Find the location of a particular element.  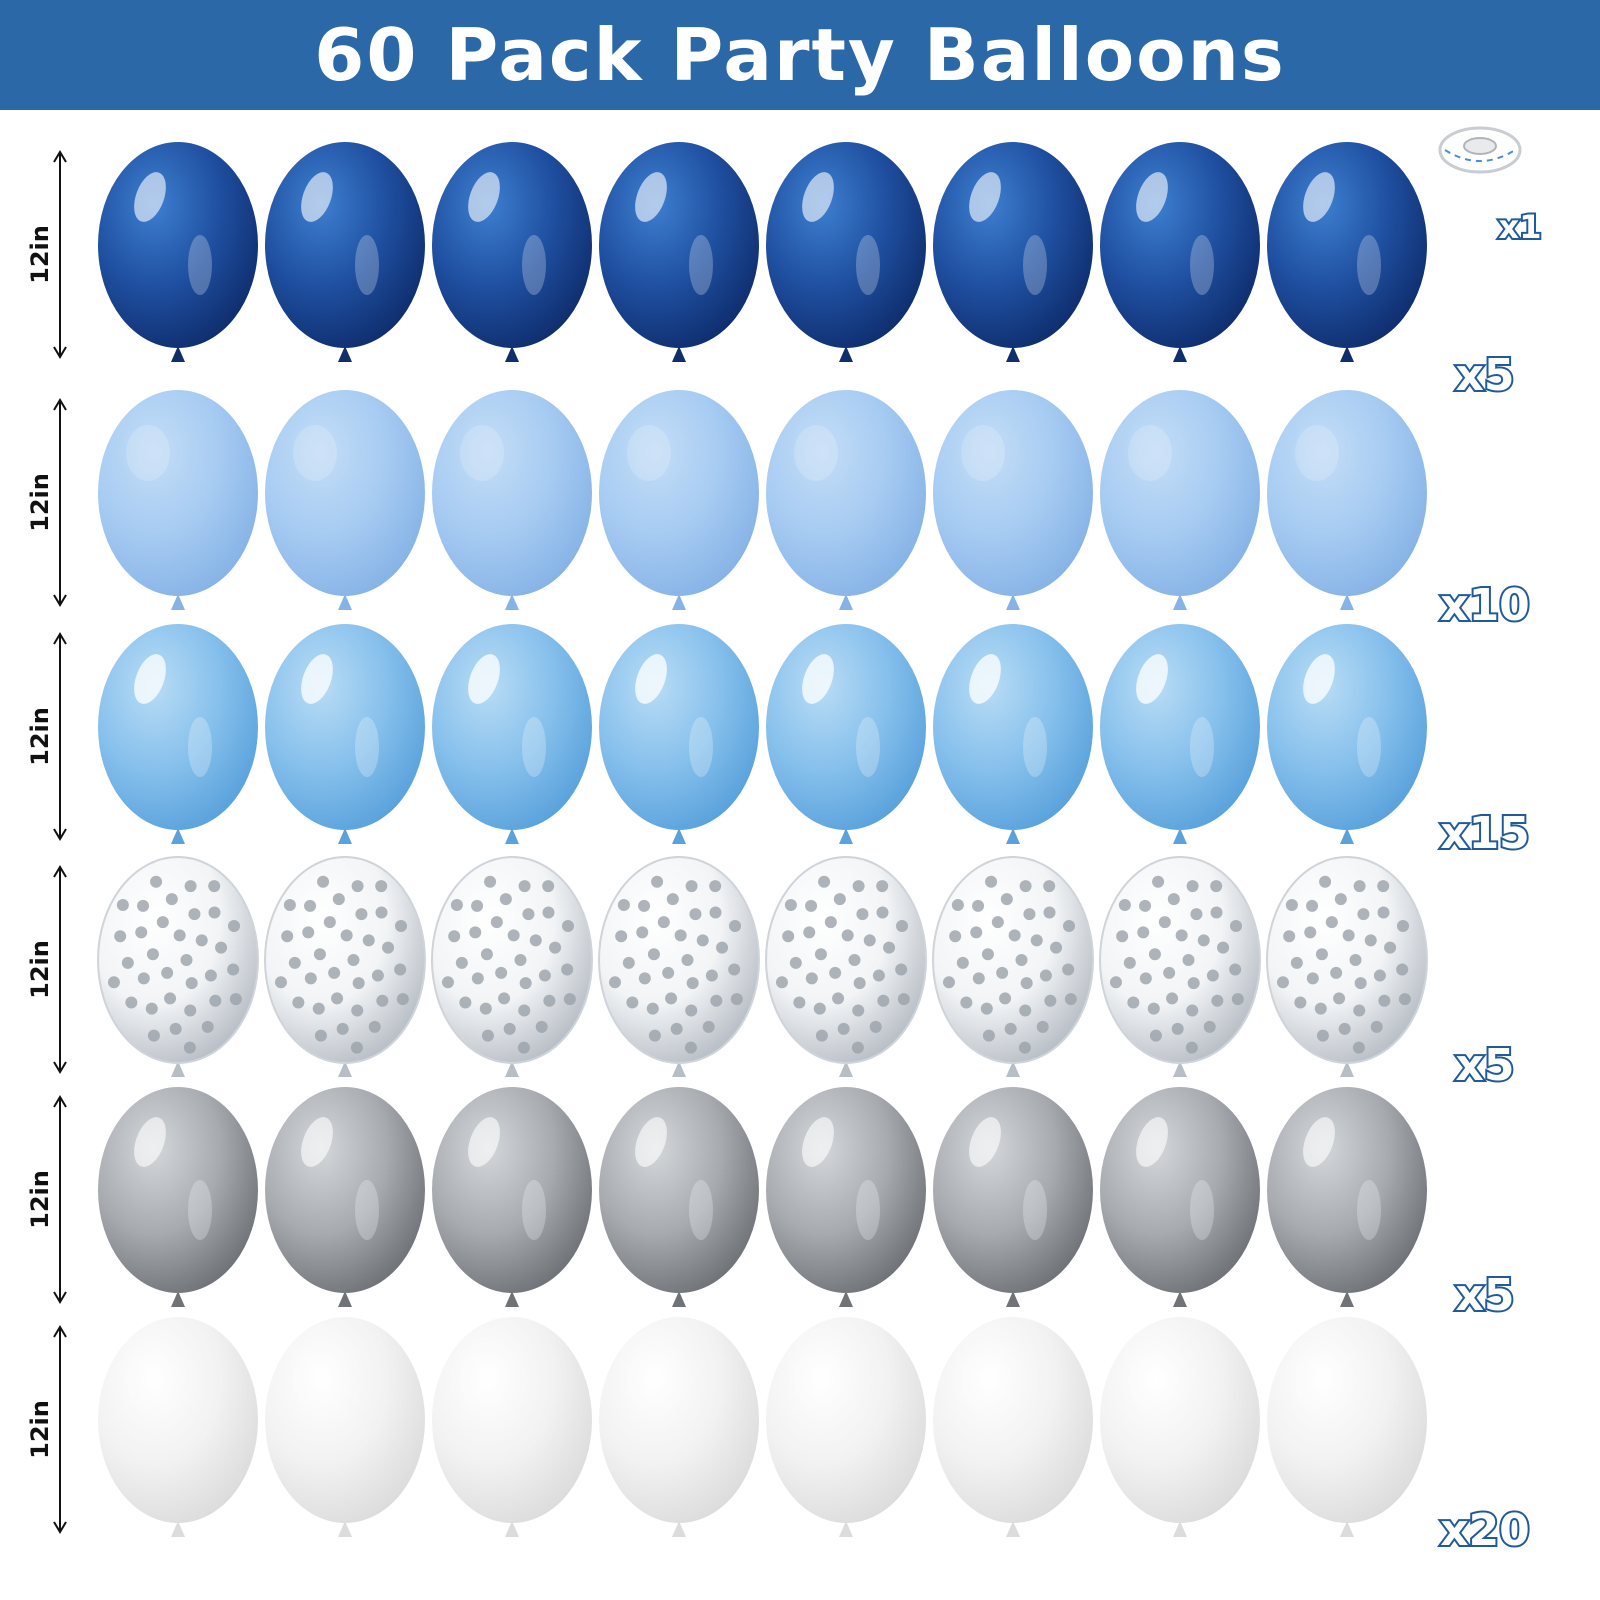

ribbon-count-label: x1 is located at coordinates (1520, 227).